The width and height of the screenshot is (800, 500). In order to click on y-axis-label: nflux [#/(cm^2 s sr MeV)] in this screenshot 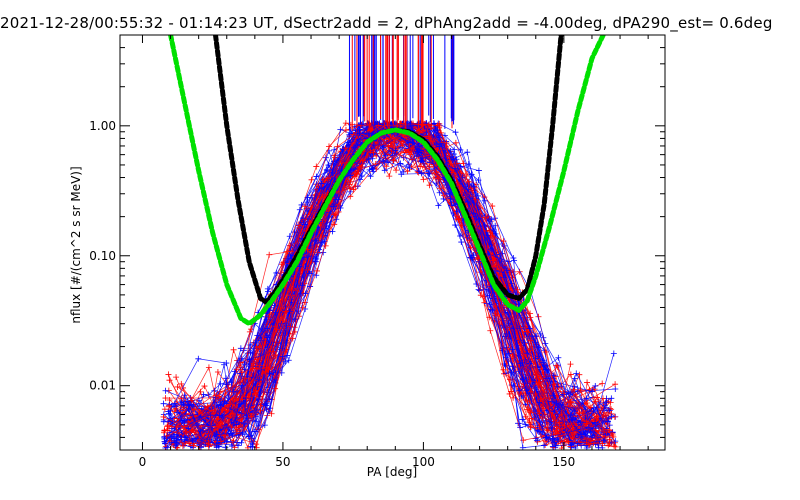, I will do `click(76, 244)`.